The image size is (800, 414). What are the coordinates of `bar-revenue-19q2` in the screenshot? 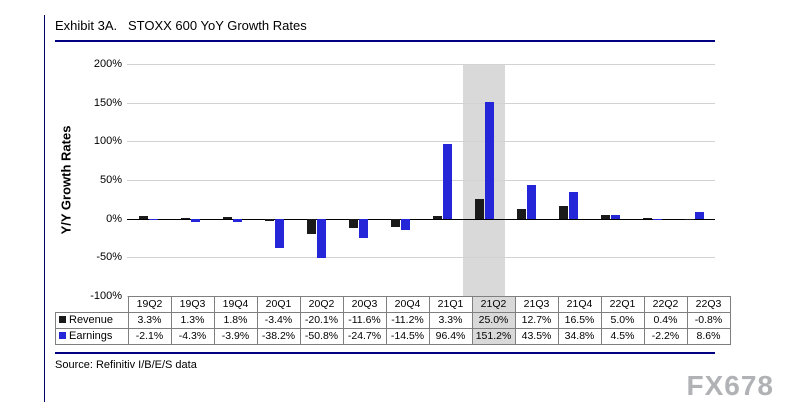 It's located at (143, 217).